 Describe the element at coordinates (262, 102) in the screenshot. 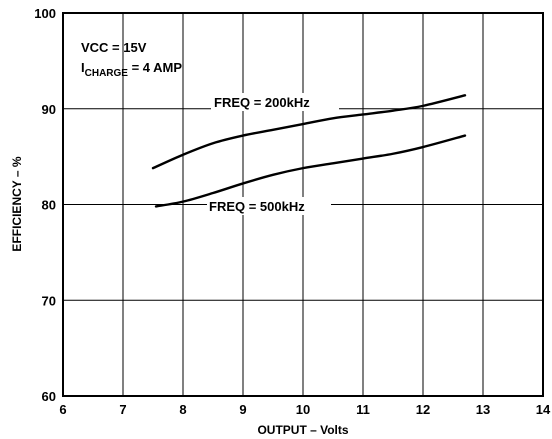

I see `series-label-200khz: FREQ = 200kHz` at that location.